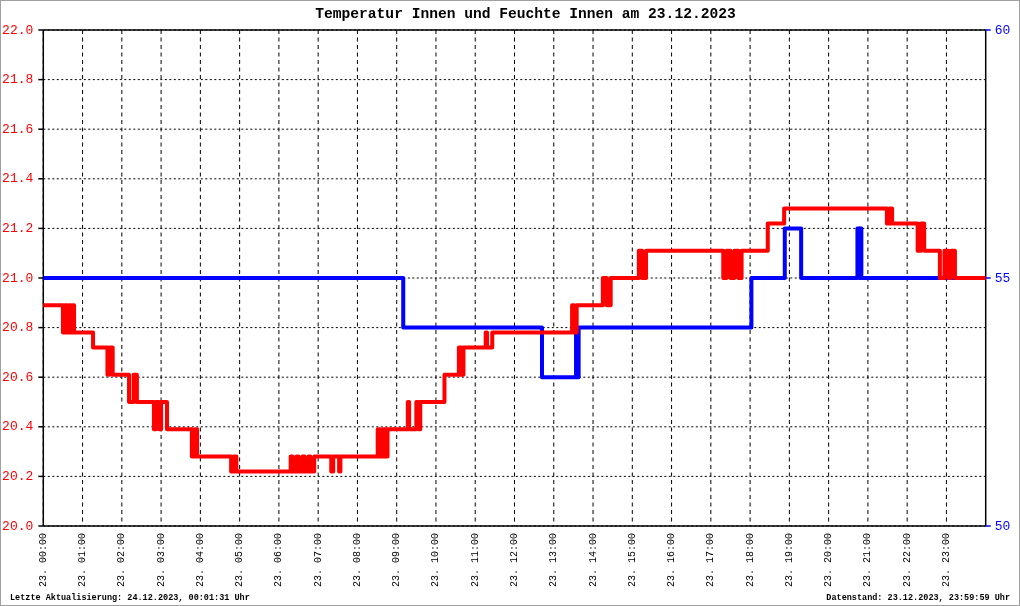  I want to click on y-tick-label: 21.8, so click(18, 80).